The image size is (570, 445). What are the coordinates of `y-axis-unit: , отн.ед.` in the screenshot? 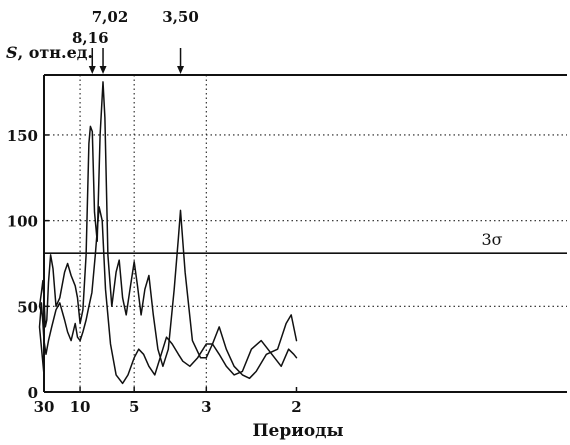 It's located at (55, 52).